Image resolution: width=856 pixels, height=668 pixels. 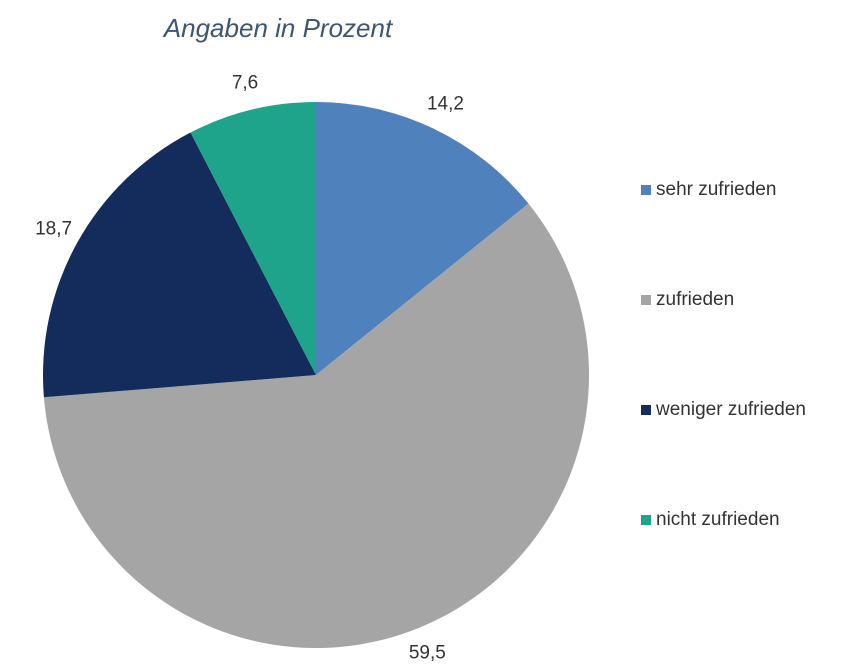 I want to click on data-label: 59,5, so click(x=427, y=653).